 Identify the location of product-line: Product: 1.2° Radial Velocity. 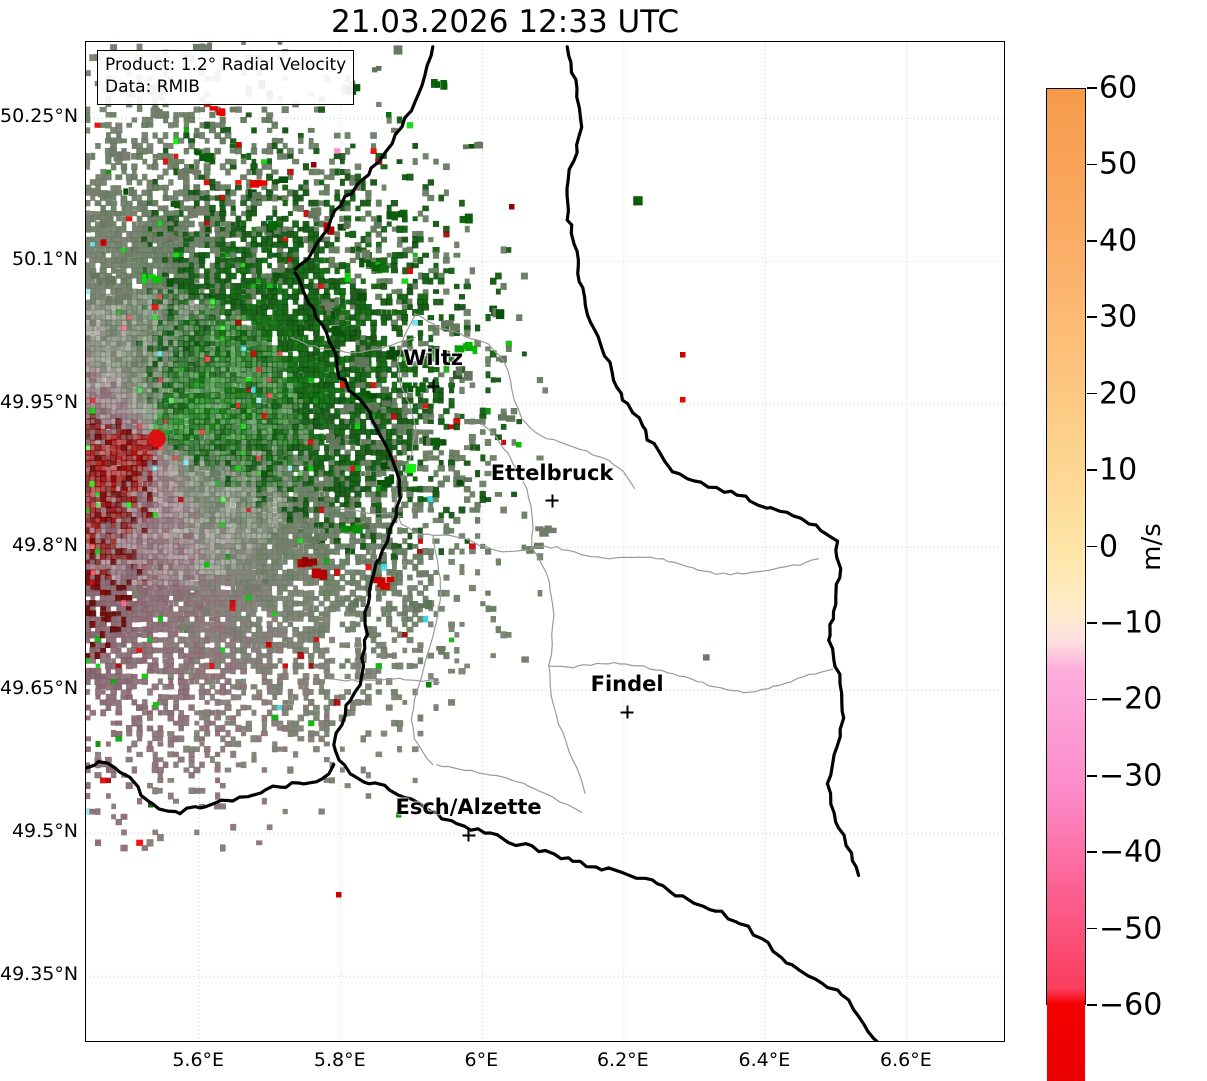
(226, 65).